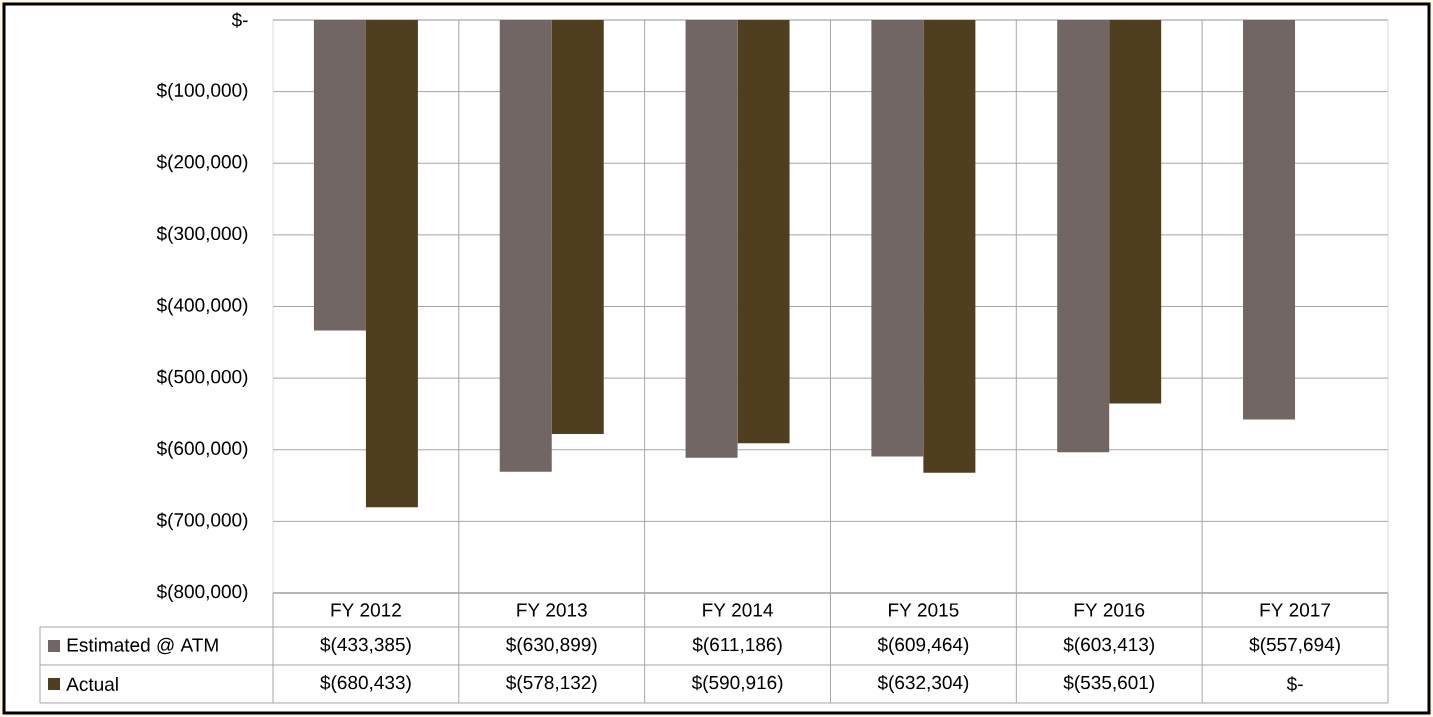 This screenshot has width=1433, height=717. I want to click on data-label: $(590,916), so click(737, 684).